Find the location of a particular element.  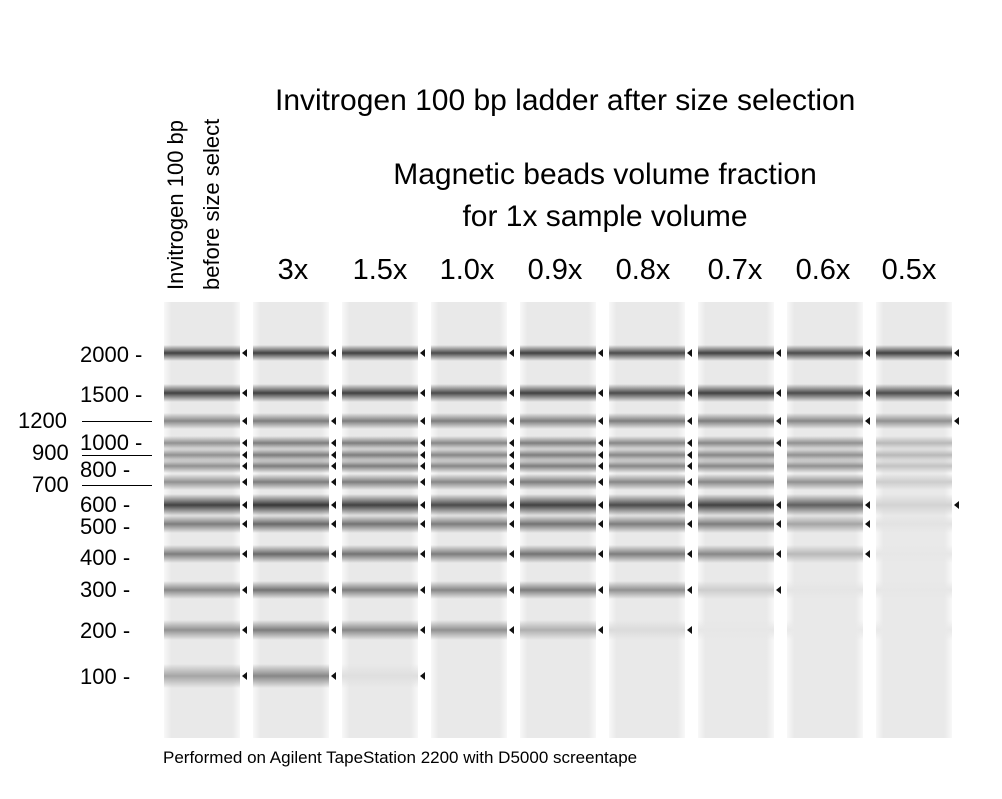

size-label: 2000 - is located at coordinates (111, 354).